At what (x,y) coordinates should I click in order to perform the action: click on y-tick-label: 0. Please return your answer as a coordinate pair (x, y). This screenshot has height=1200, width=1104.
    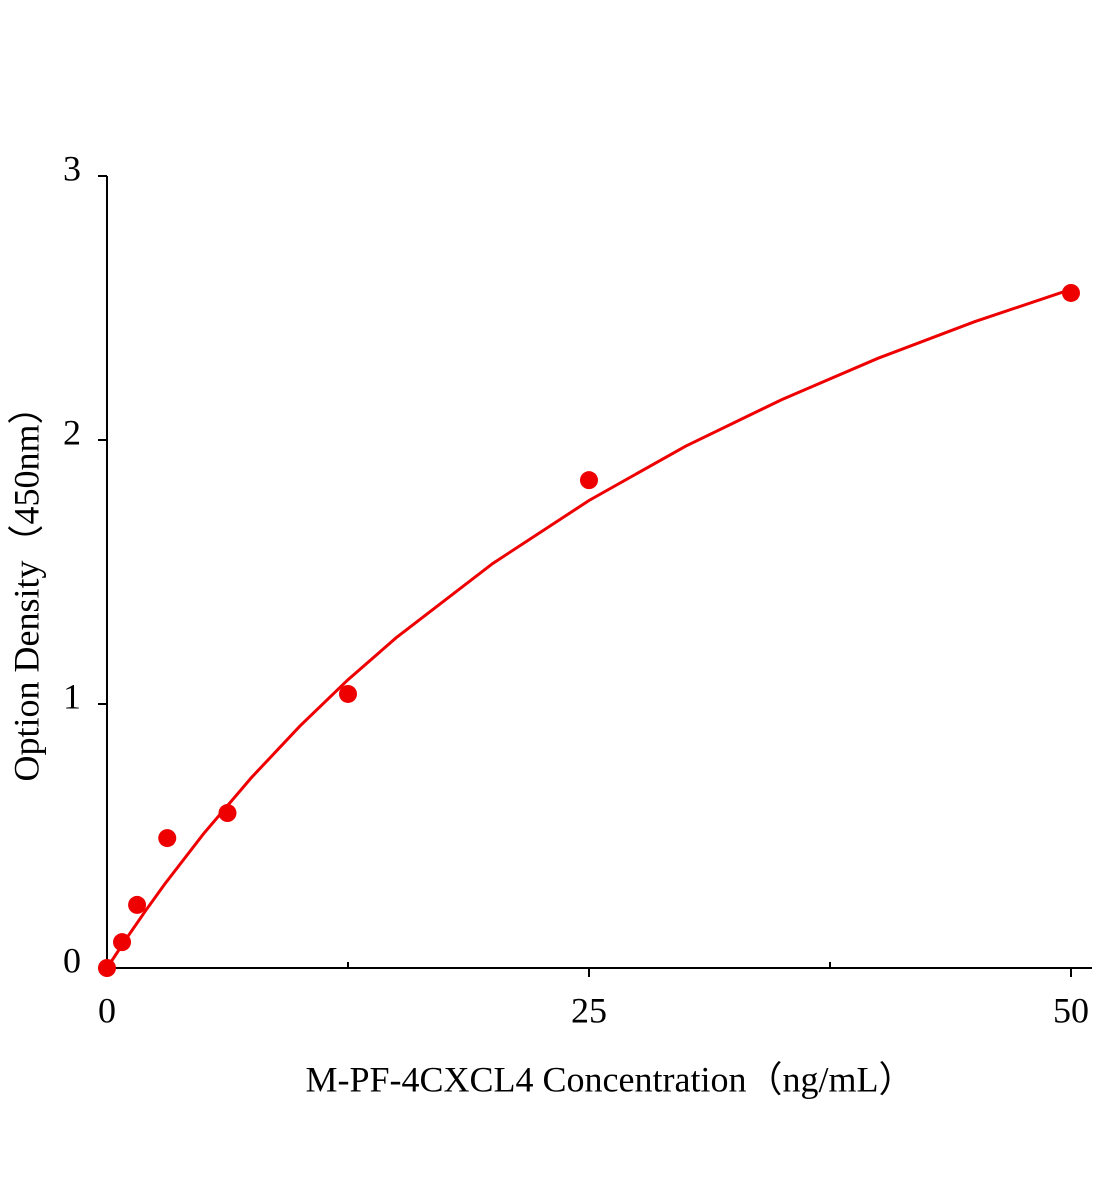
    Looking at the image, I should click on (72, 960).